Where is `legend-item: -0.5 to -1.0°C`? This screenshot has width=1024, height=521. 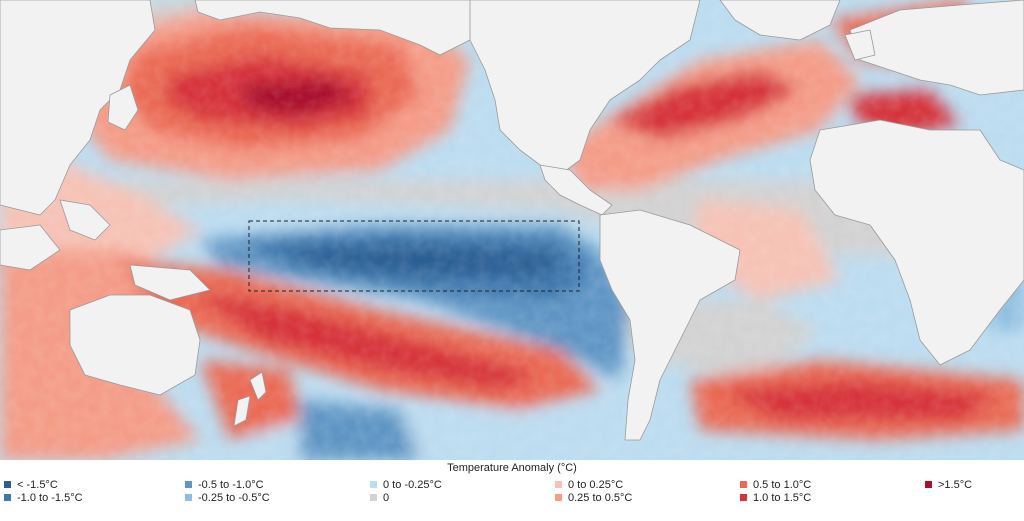
legend-item: -0.5 to -1.0°C is located at coordinates (224, 485).